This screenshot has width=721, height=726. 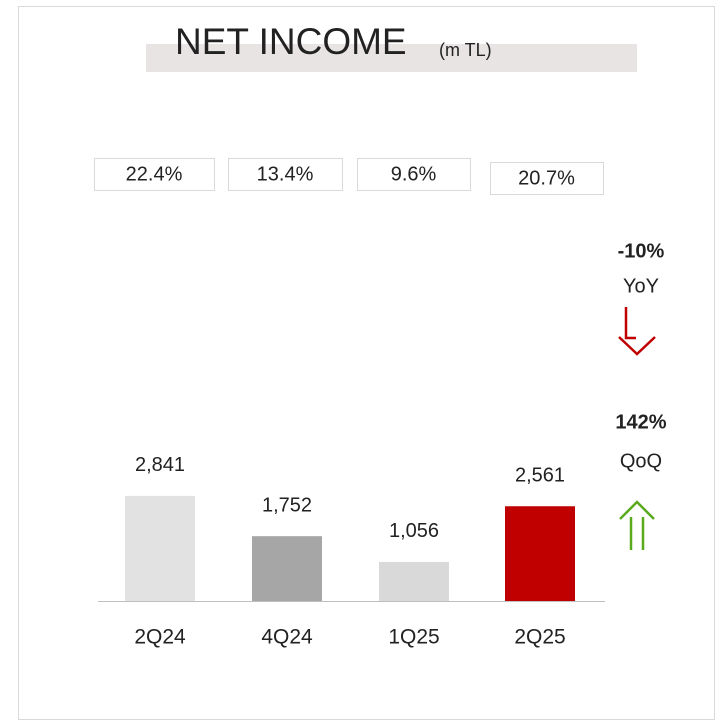 I want to click on x-tick-label: 2Q25, so click(x=539, y=637).